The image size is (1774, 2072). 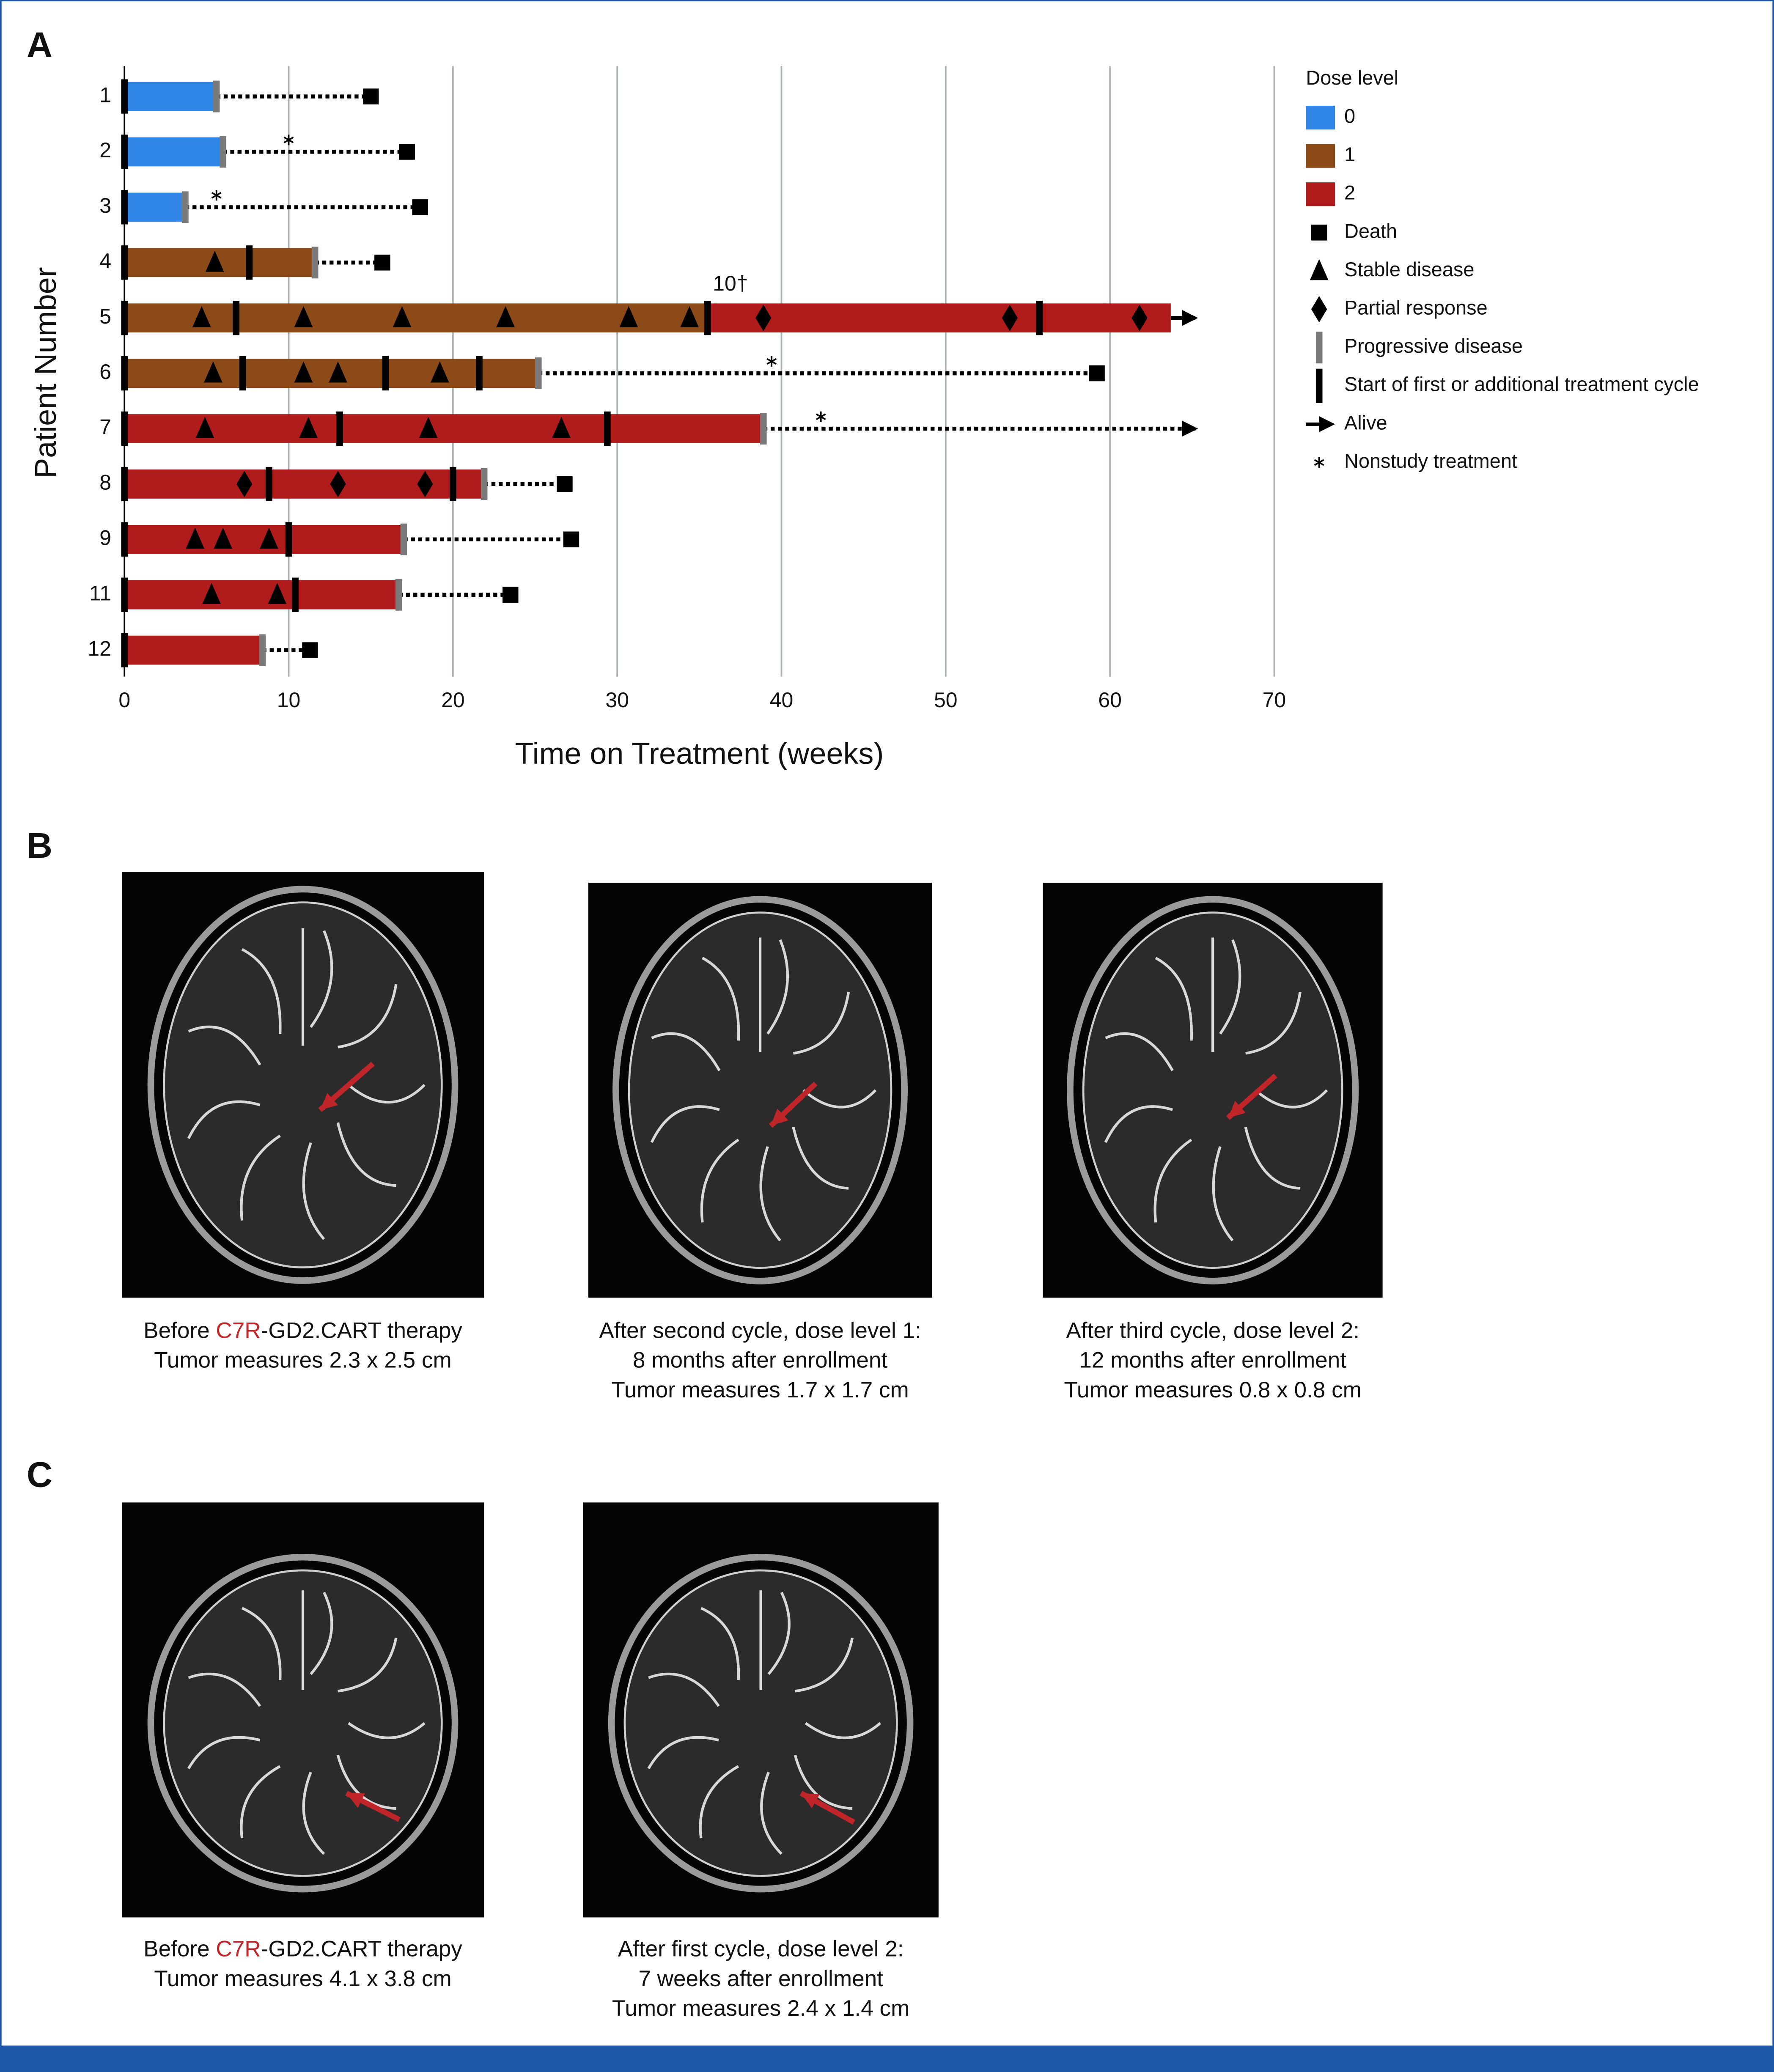 I want to click on x-tick-label: 40, so click(x=782, y=700).